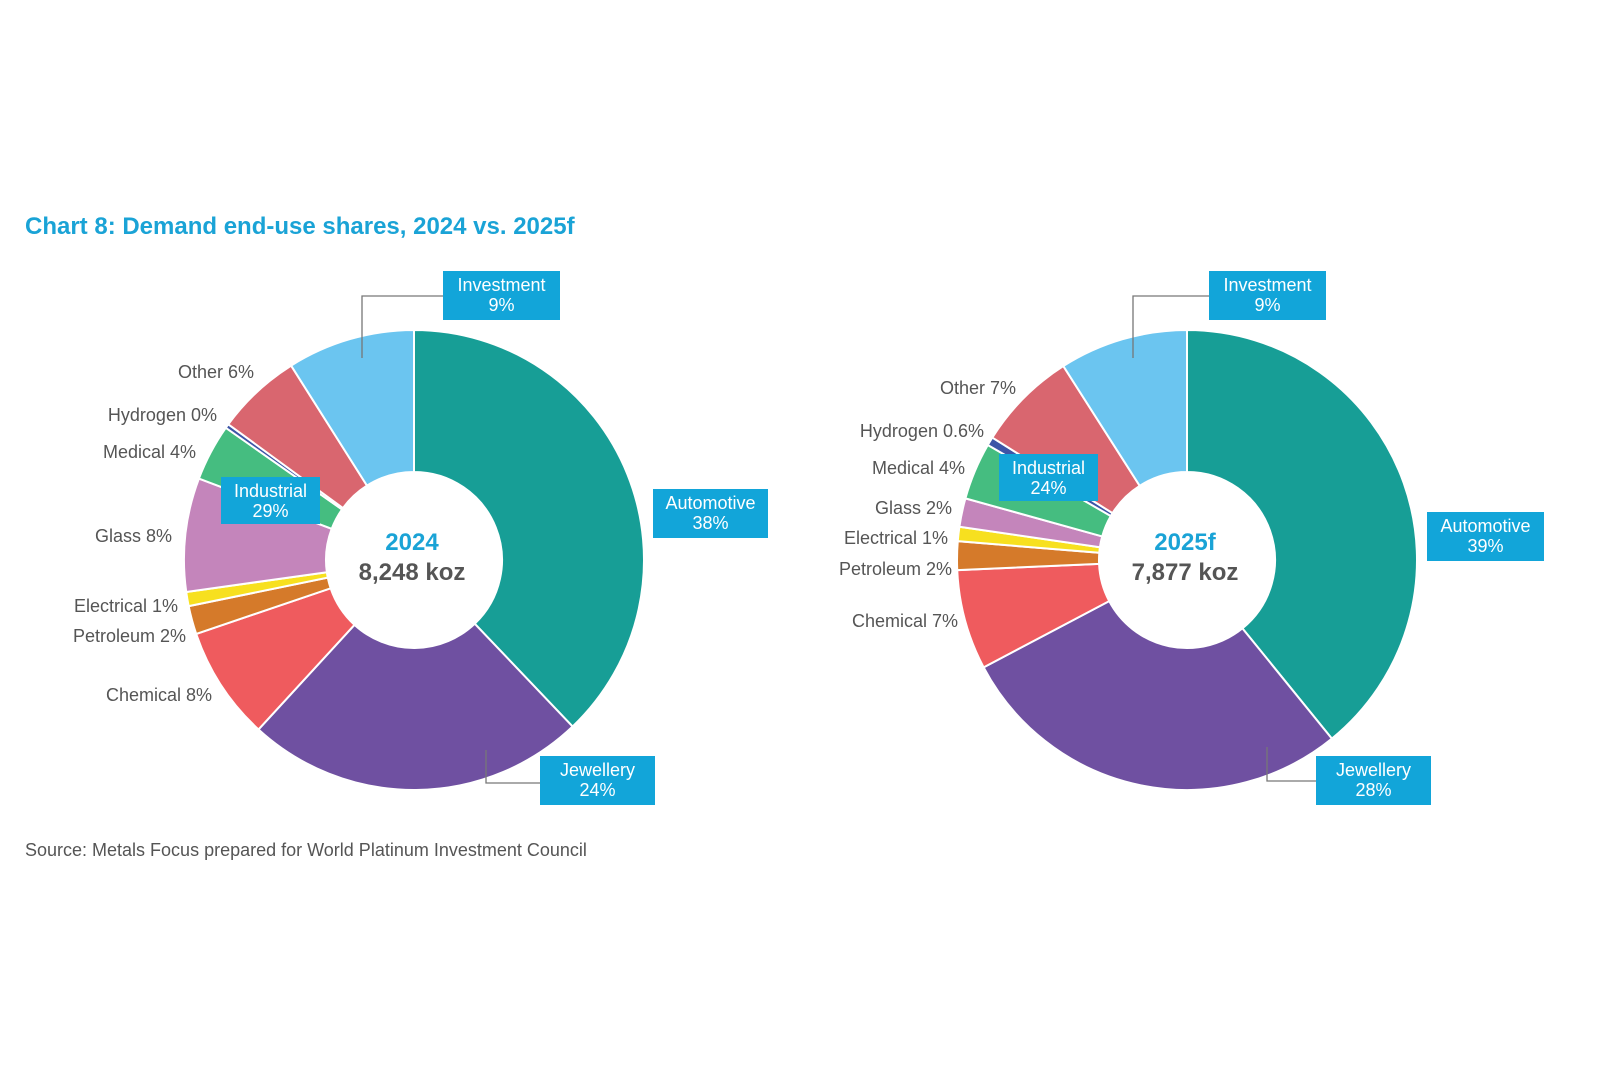 This screenshot has height=1080, width=1600. What do you see at coordinates (1185, 542) in the screenshot?
I see `center-year-label: 2025f` at bounding box center [1185, 542].